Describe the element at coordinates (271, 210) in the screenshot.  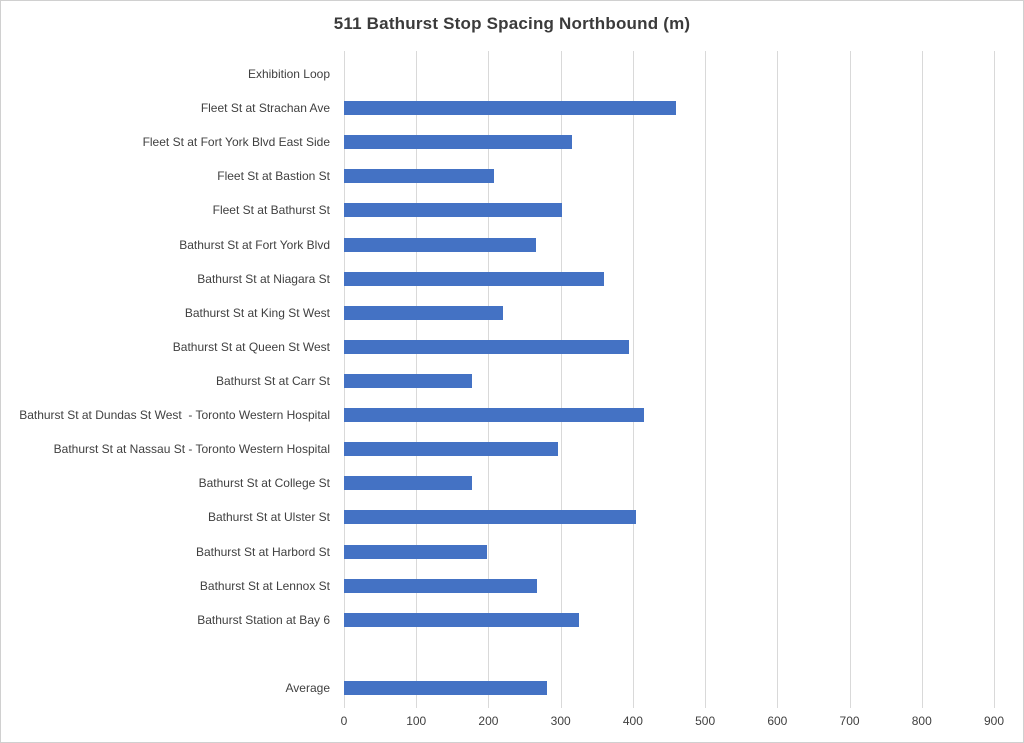
I see `category-label: Fleet St at Bathurst St` at that location.